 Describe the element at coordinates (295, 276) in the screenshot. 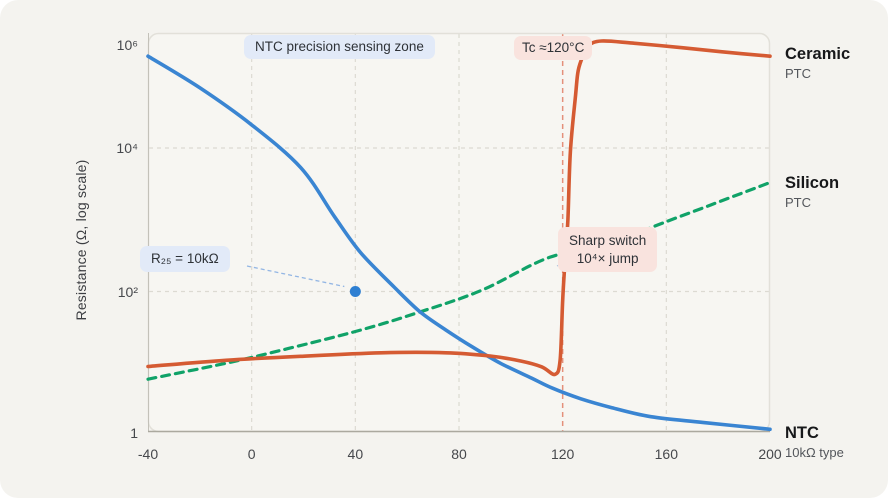

I see `r25-leader-line` at that location.